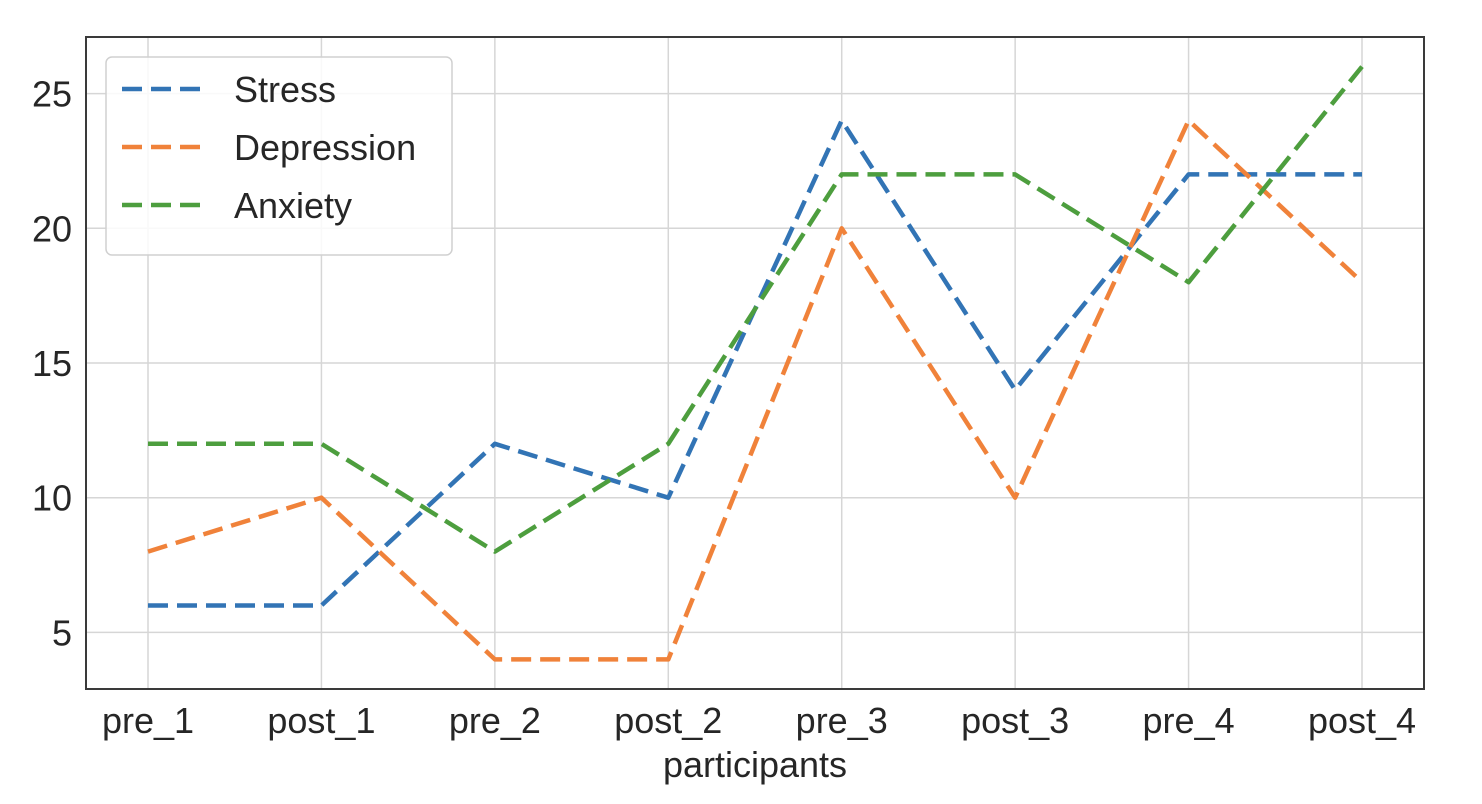 This screenshot has height=804, width=1482. Describe the element at coordinates (52, 228) in the screenshot. I see `y-tick-label: 20` at that location.